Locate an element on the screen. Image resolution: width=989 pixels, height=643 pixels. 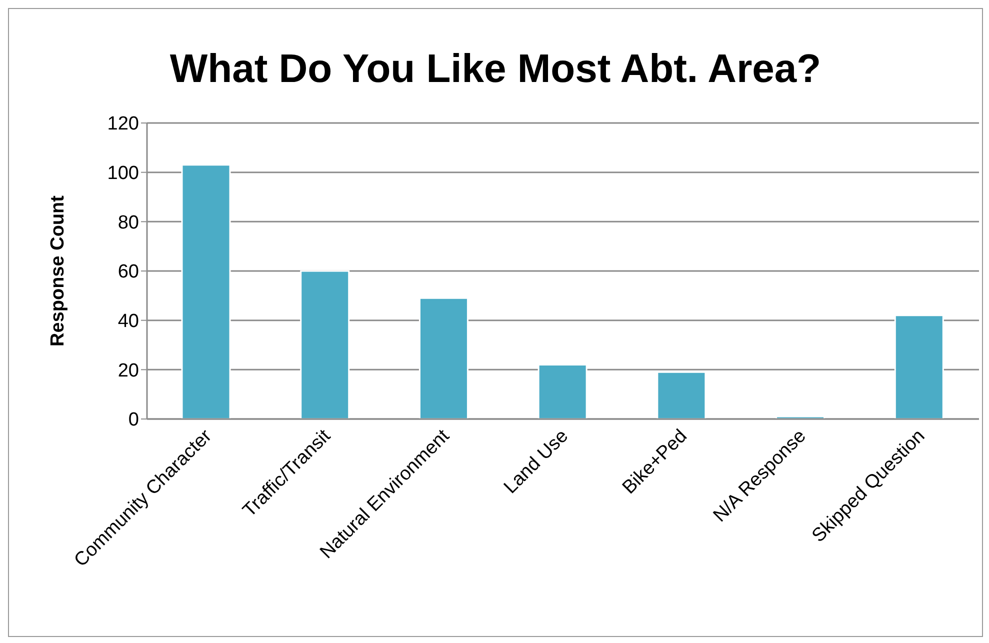
y-tick-label: 60 is located at coordinates (128, 272).